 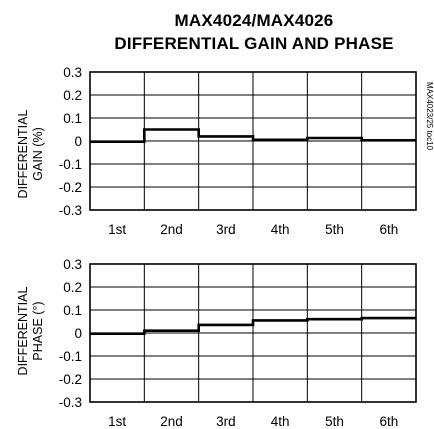 I want to click on phase-y-label-line1: DIFFERENTIAL, so click(x=23, y=331).